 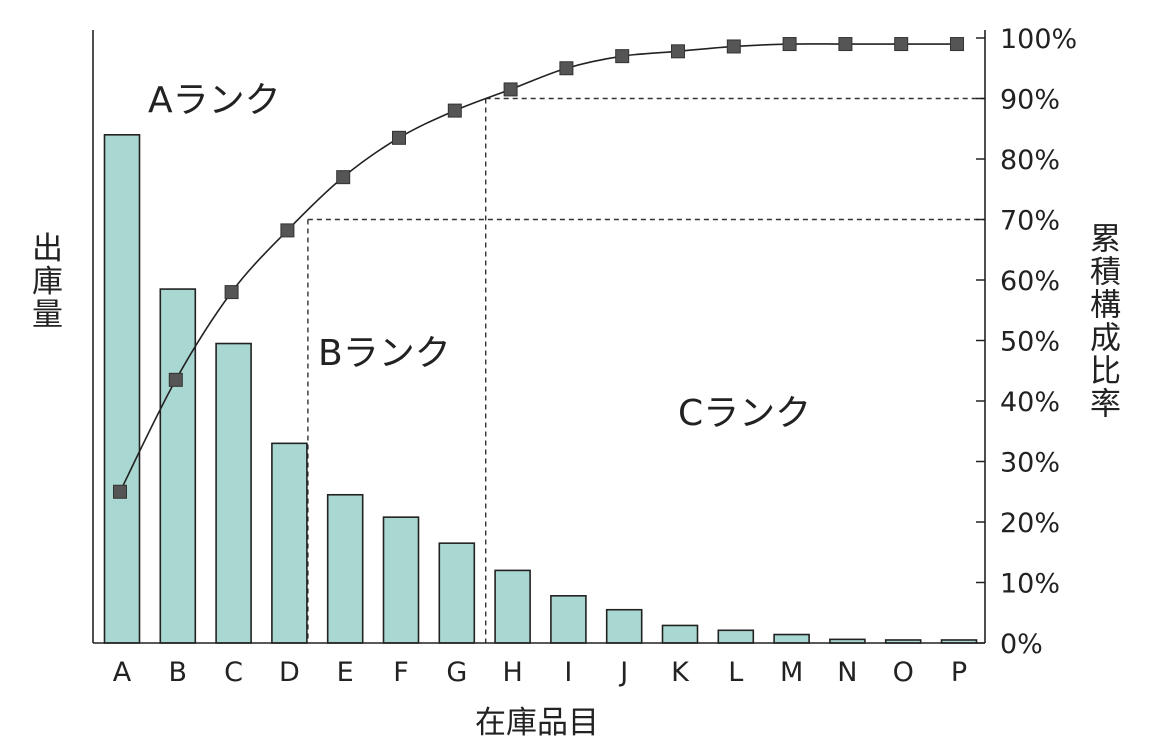 I want to click on category-label-E: E, so click(x=345, y=672).